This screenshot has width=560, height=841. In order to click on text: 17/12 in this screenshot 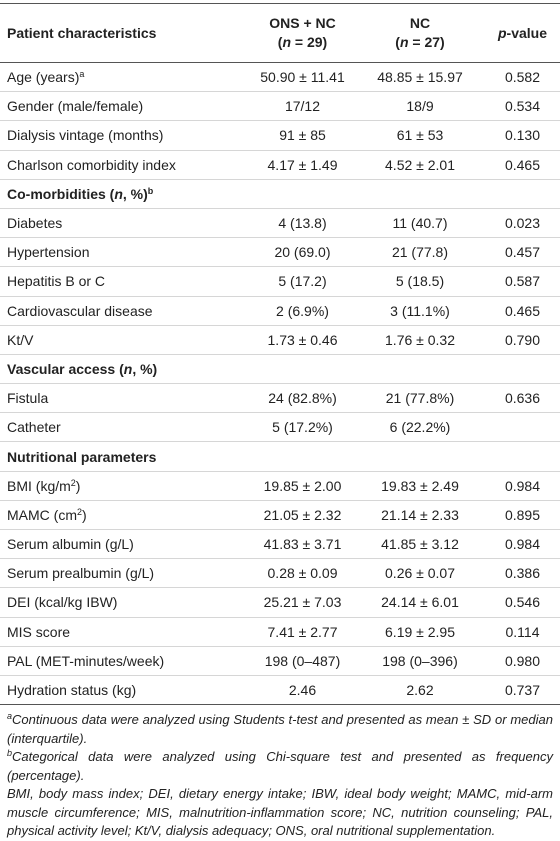, I will do `click(302, 106)`.